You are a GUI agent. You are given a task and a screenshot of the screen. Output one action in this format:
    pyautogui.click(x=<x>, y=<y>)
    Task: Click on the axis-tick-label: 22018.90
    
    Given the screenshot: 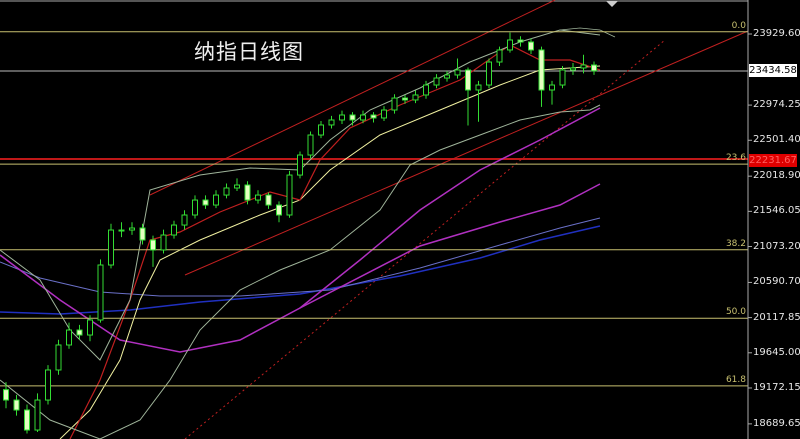 What is the action you would take?
    pyautogui.click(x=776, y=176)
    